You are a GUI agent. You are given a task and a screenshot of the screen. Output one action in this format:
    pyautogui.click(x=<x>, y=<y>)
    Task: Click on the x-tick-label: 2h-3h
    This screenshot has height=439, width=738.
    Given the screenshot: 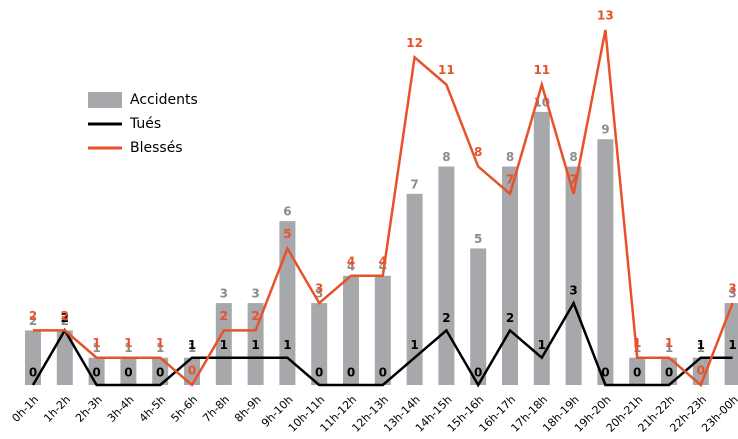 What is the action you would take?
    pyautogui.click(x=89, y=409)
    